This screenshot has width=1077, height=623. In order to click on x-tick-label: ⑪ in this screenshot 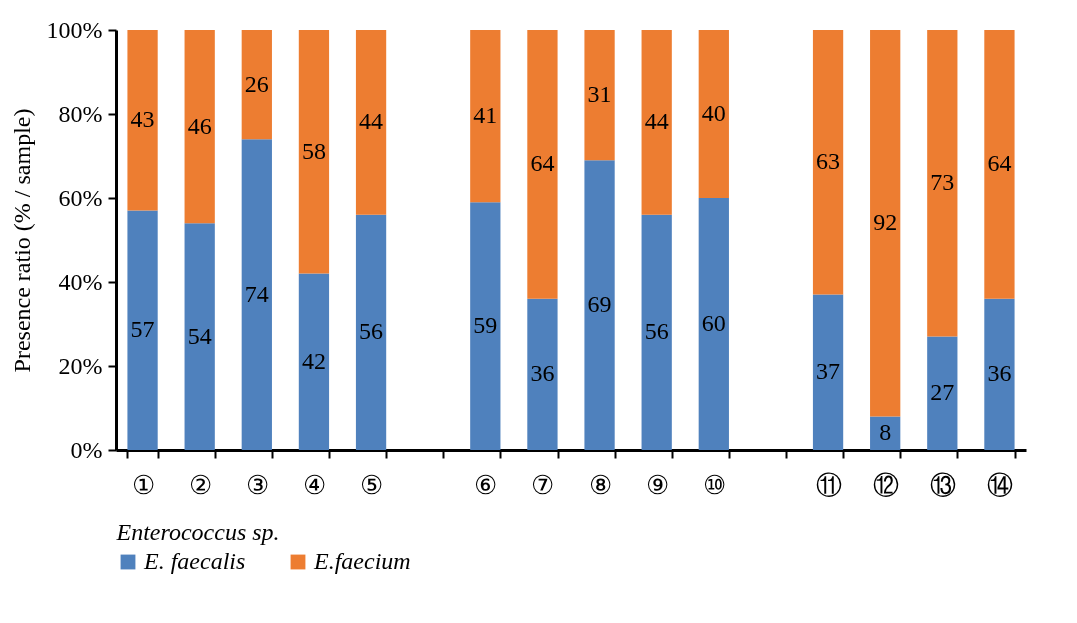, I will do `click(828, 485)`.